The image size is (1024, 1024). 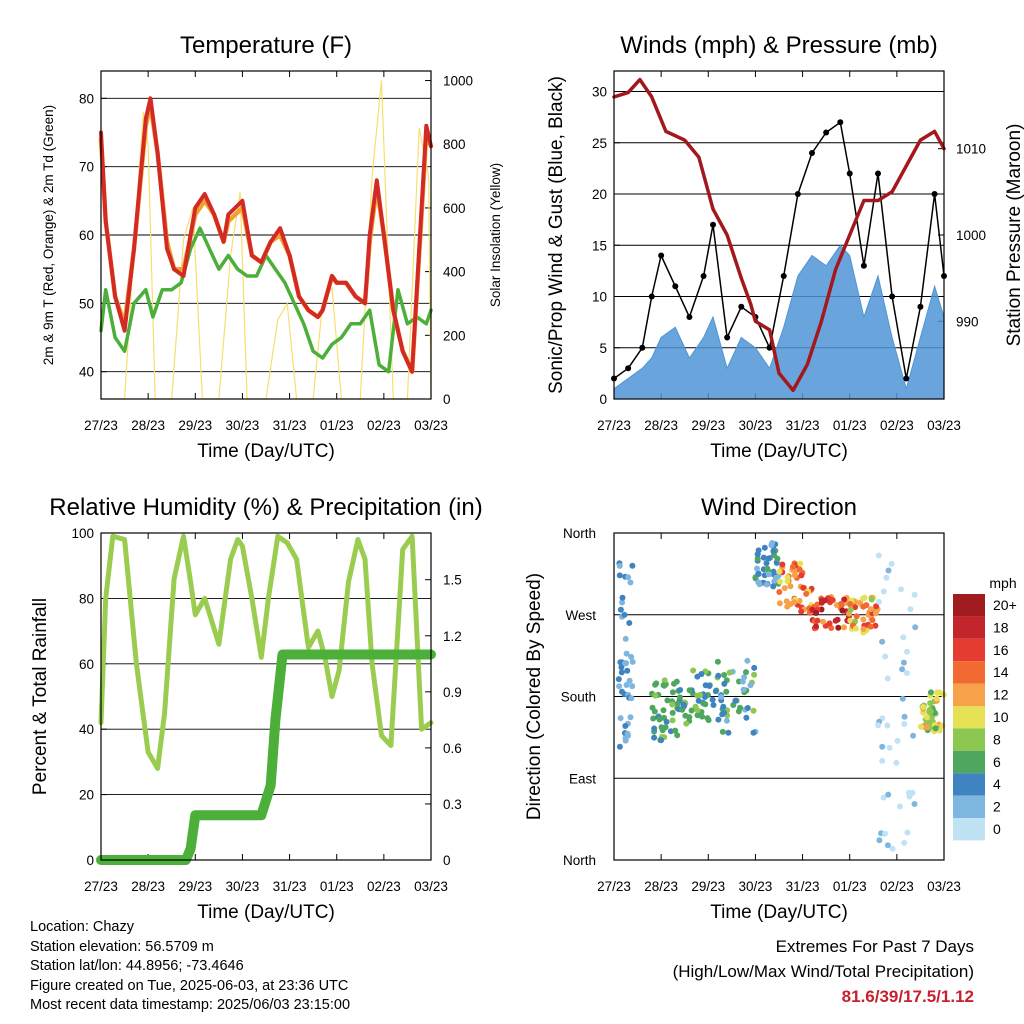 I want to click on y-tick-label: 80, so click(x=86, y=598).